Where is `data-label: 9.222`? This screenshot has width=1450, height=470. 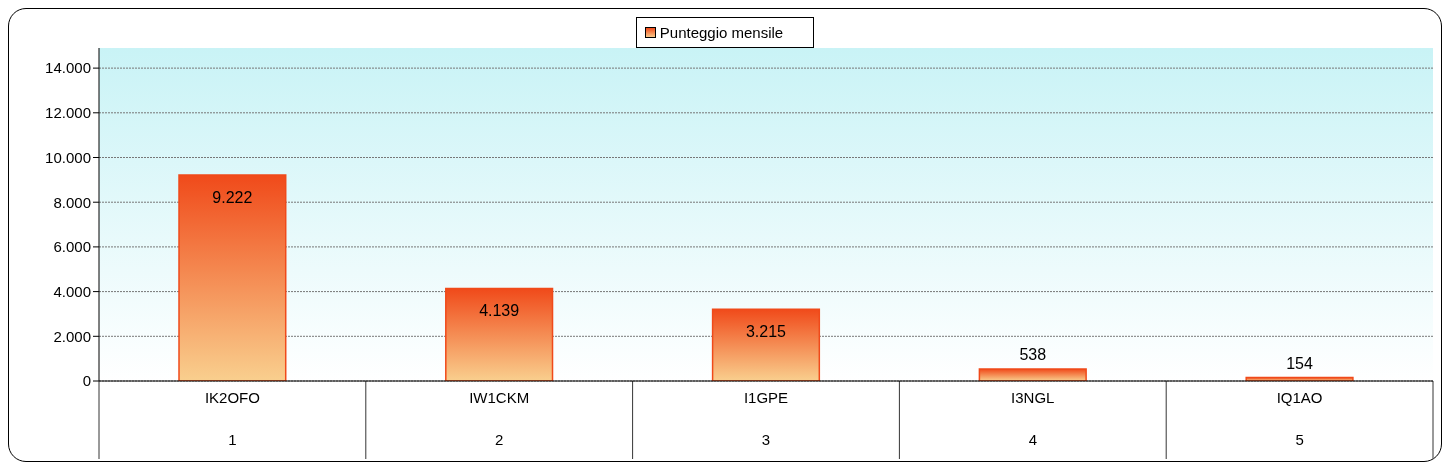
data-label: 9.222 is located at coordinates (232, 197).